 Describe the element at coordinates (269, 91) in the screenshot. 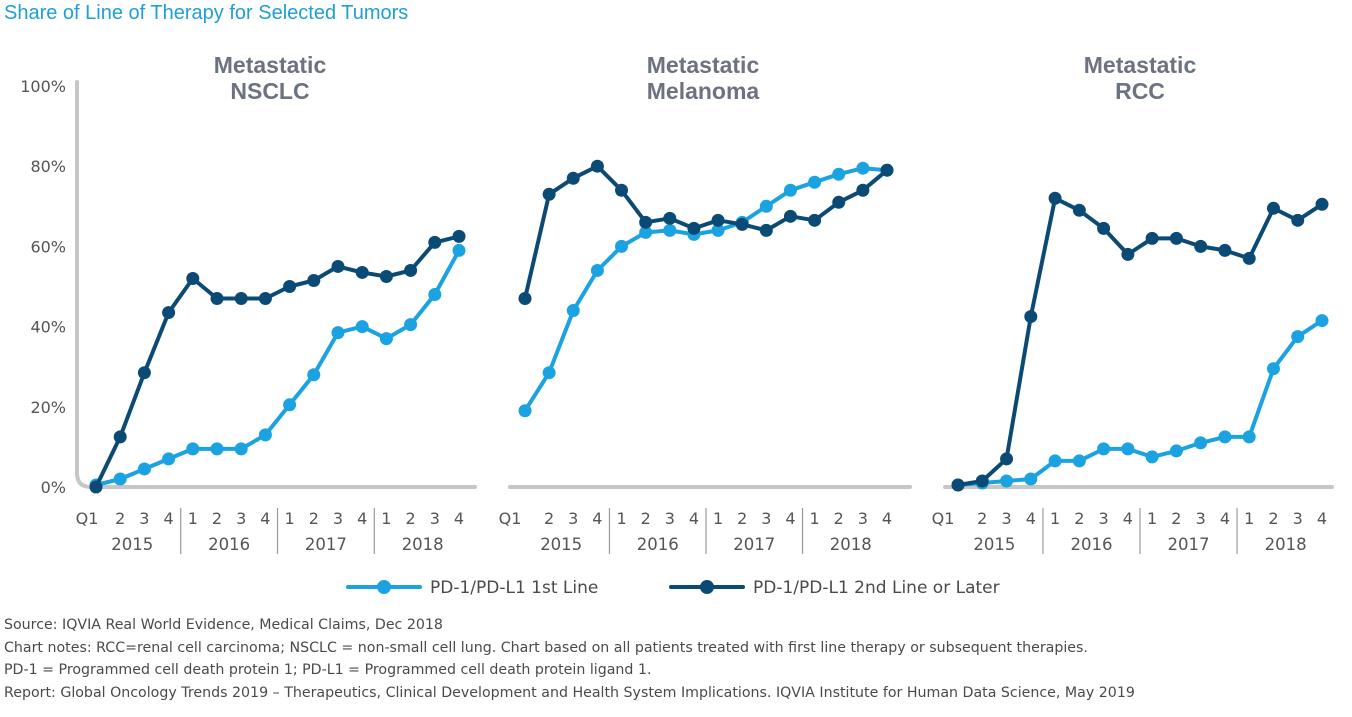

I see `panel-title-line: NSCLC` at that location.